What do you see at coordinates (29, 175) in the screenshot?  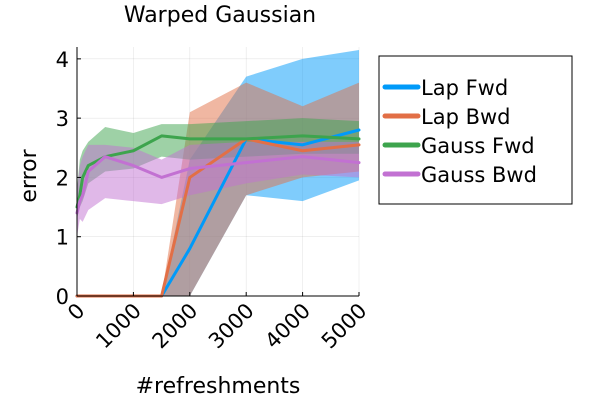 I see `y-axis-label: error` at bounding box center [29, 175].